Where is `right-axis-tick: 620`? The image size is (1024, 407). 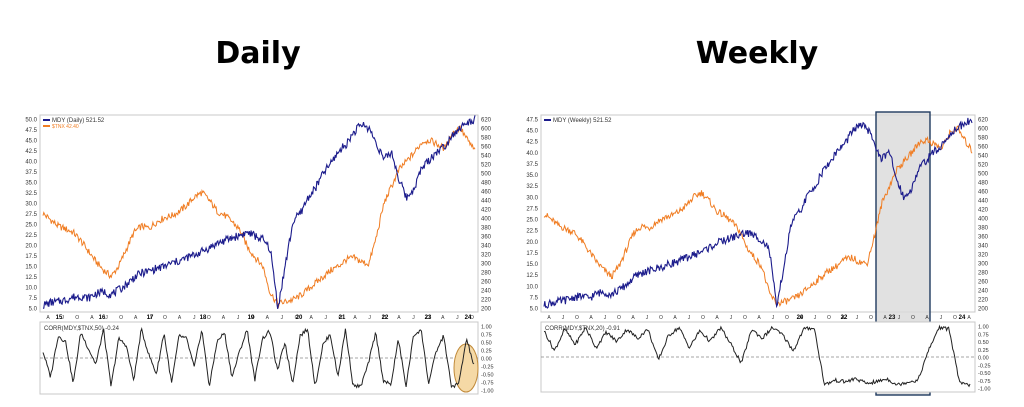
right-axis-tick: 620 is located at coordinates (983, 121).